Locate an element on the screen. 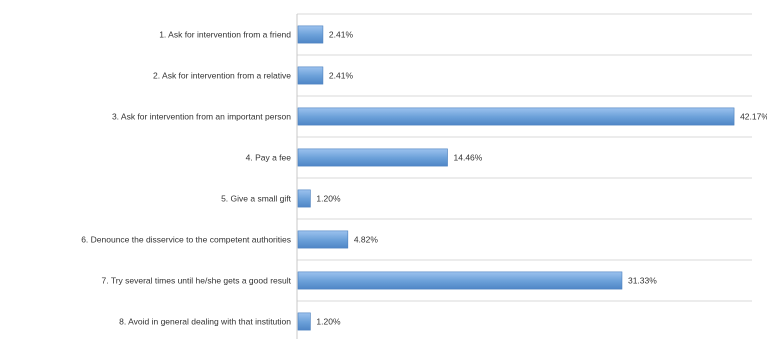  value-label: 14.46% is located at coordinates (468, 158).